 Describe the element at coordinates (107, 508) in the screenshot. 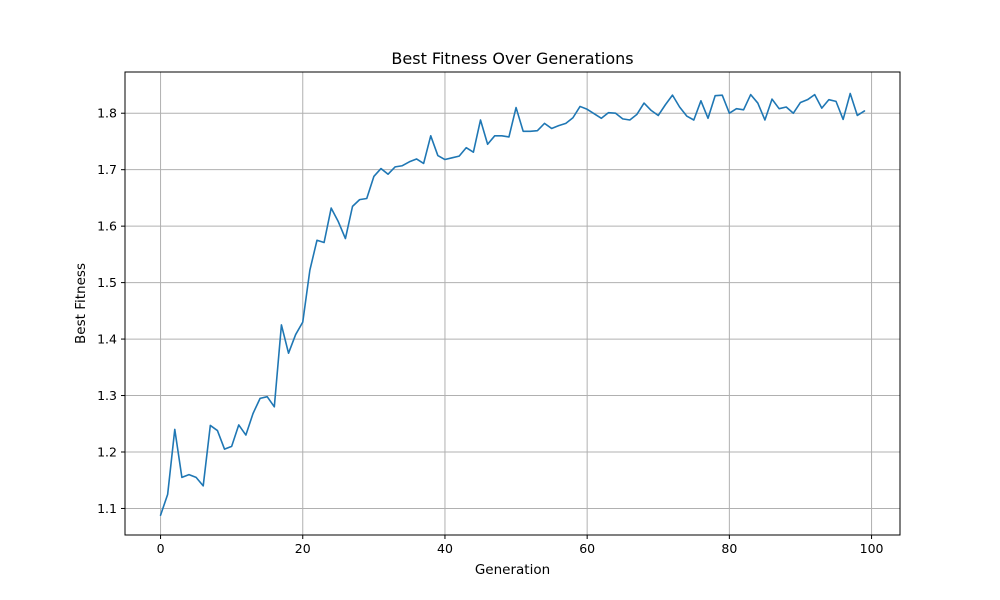

I see `y-tick-label: 1.1` at that location.